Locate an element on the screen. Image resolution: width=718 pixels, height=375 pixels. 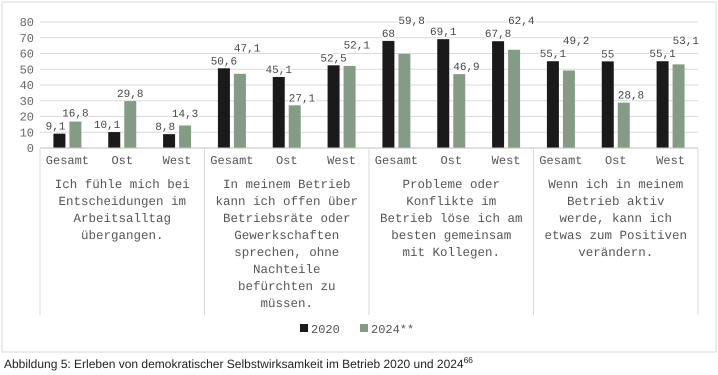
y-tick-label: 50 is located at coordinates (27, 70).